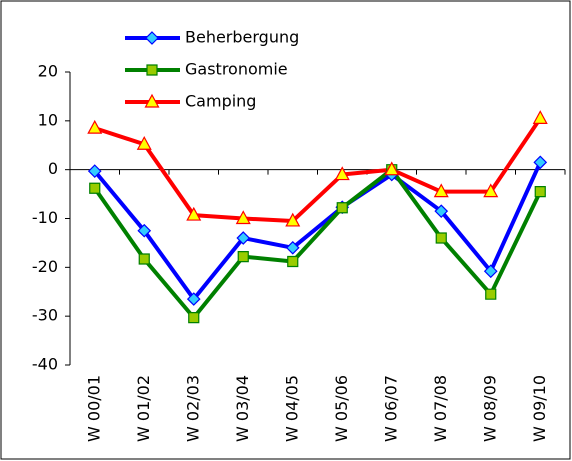 This screenshot has height=461, width=572. What do you see at coordinates (192, 408) in the screenshot?
I see `x-tick-label: W 02/03` at bounding box center [192, 408].